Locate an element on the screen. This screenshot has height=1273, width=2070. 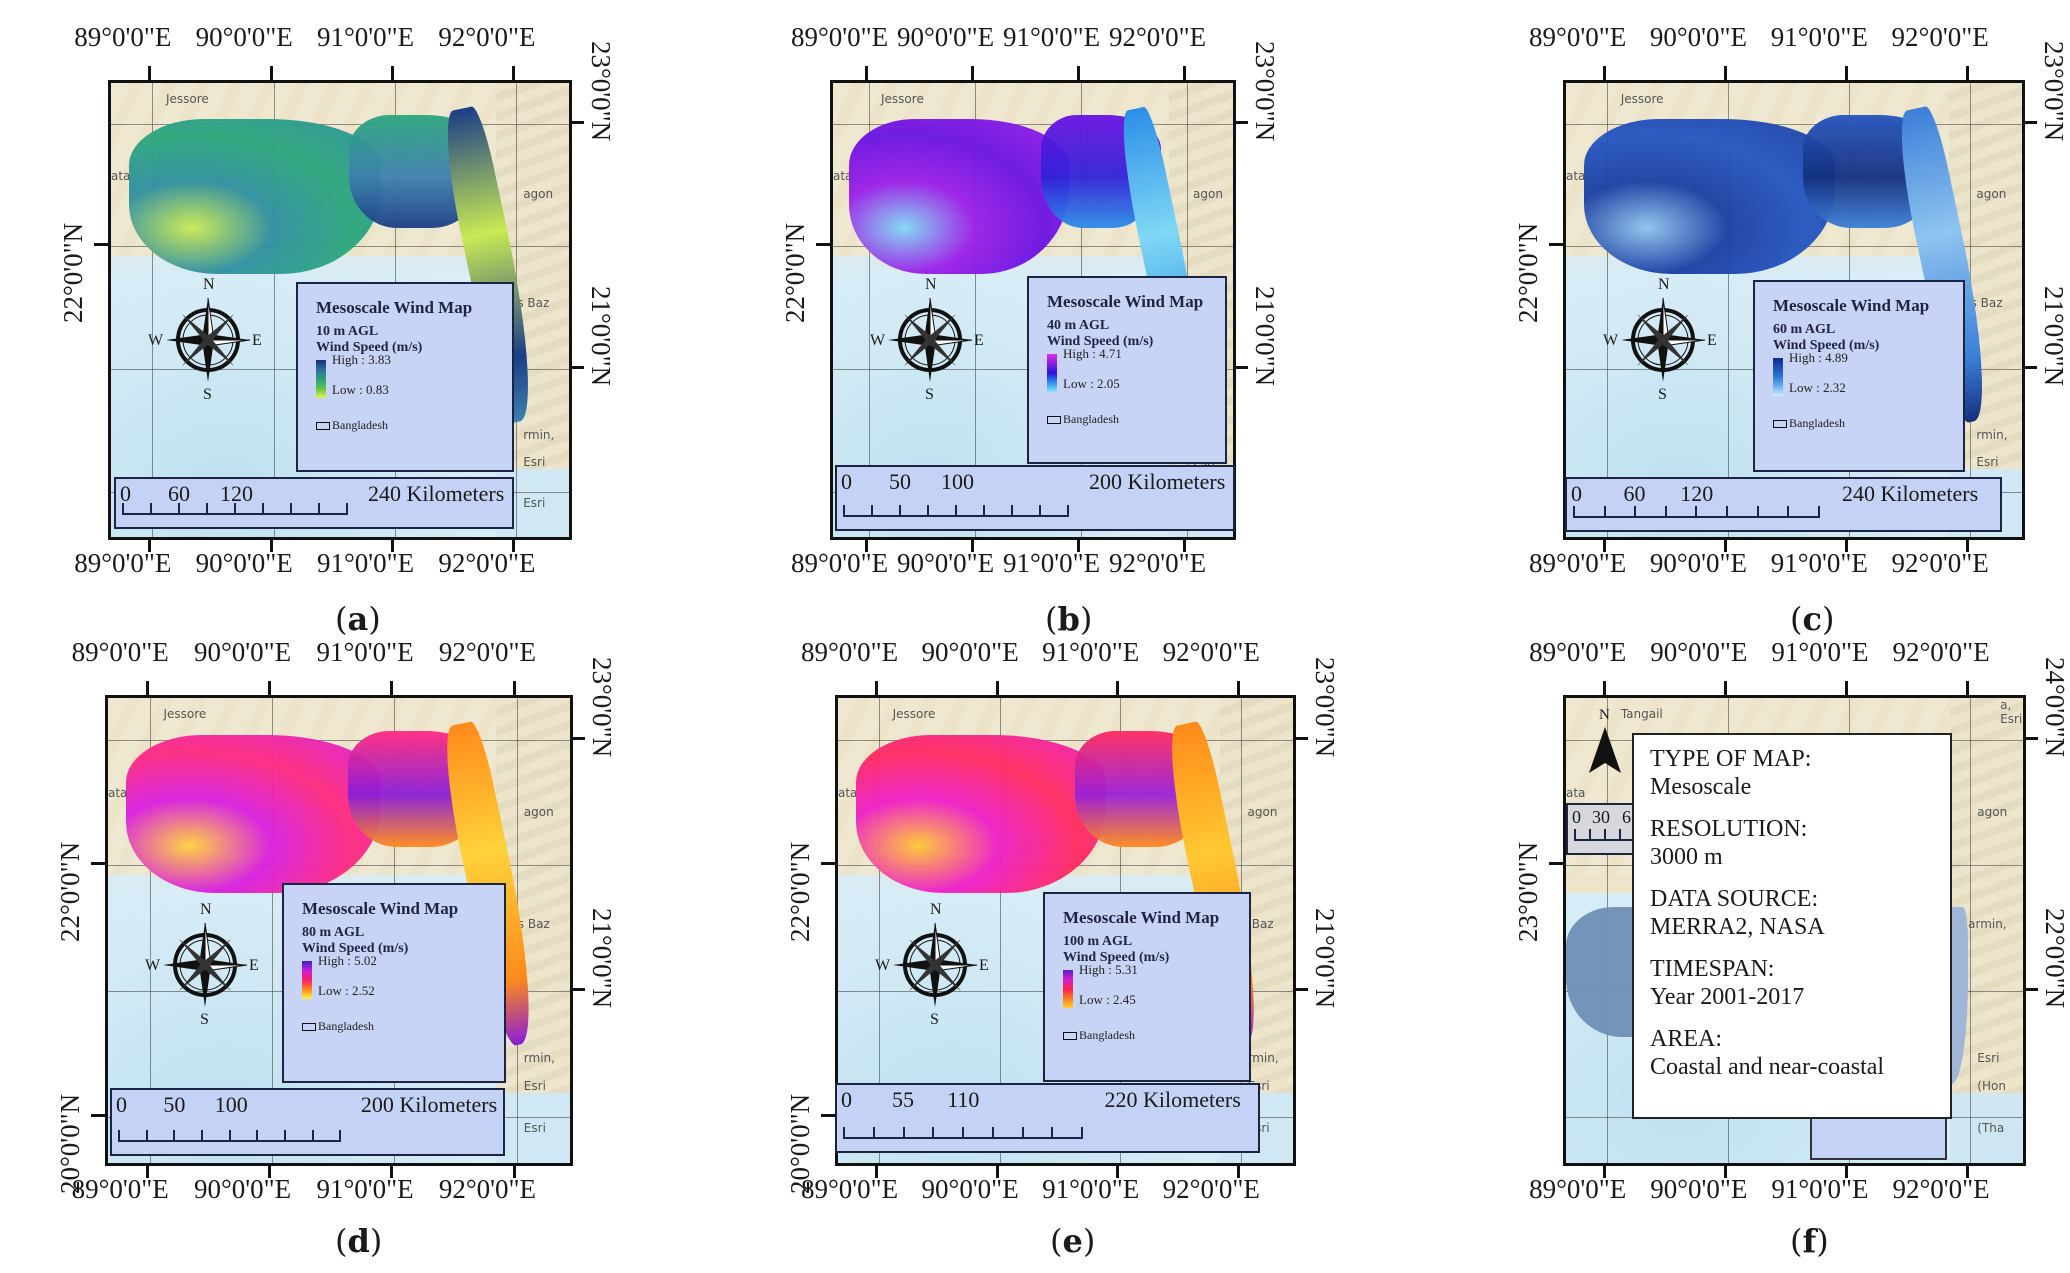
legend-boundary-label: Bangladesh is located at coordinates (1107, 1035).